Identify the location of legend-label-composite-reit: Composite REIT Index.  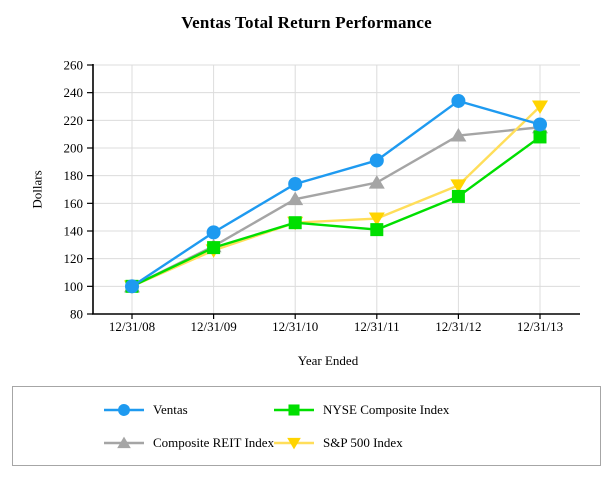
(214, 442).